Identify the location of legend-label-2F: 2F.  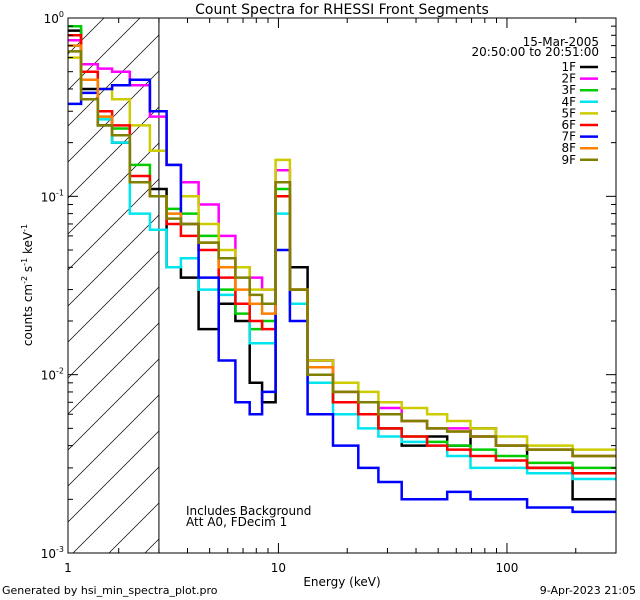
(568, 79).